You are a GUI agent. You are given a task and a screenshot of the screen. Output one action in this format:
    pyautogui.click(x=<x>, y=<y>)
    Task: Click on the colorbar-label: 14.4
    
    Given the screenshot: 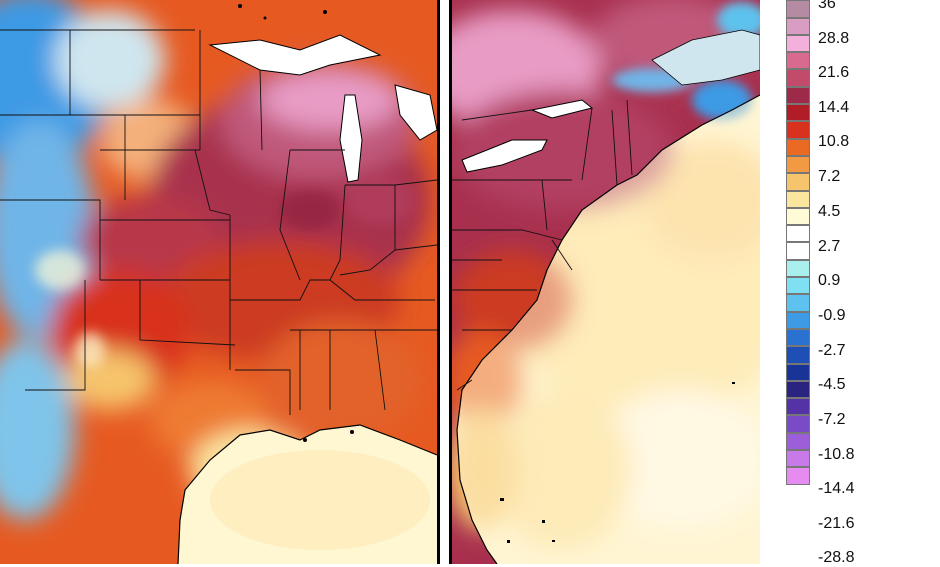 What is the action you would take?
    pyautogui.click(x=833, y=108)
    